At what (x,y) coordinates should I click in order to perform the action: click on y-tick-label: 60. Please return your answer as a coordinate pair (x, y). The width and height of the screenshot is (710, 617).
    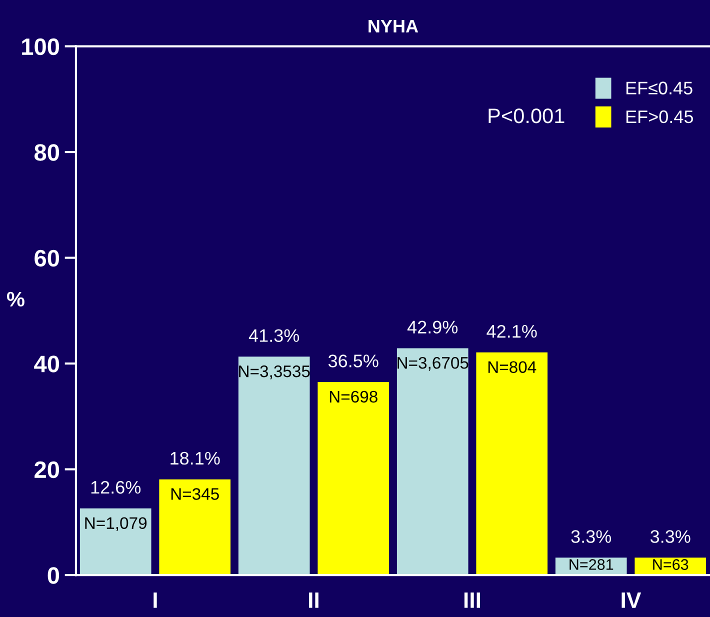
    Looking at the image, I should click on (47, 258).